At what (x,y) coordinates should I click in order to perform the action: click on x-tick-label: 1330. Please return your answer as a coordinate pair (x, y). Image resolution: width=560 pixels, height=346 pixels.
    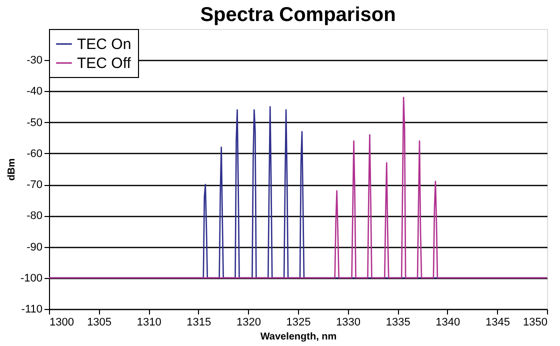
    Looking at the image, I should click on (348, 322).